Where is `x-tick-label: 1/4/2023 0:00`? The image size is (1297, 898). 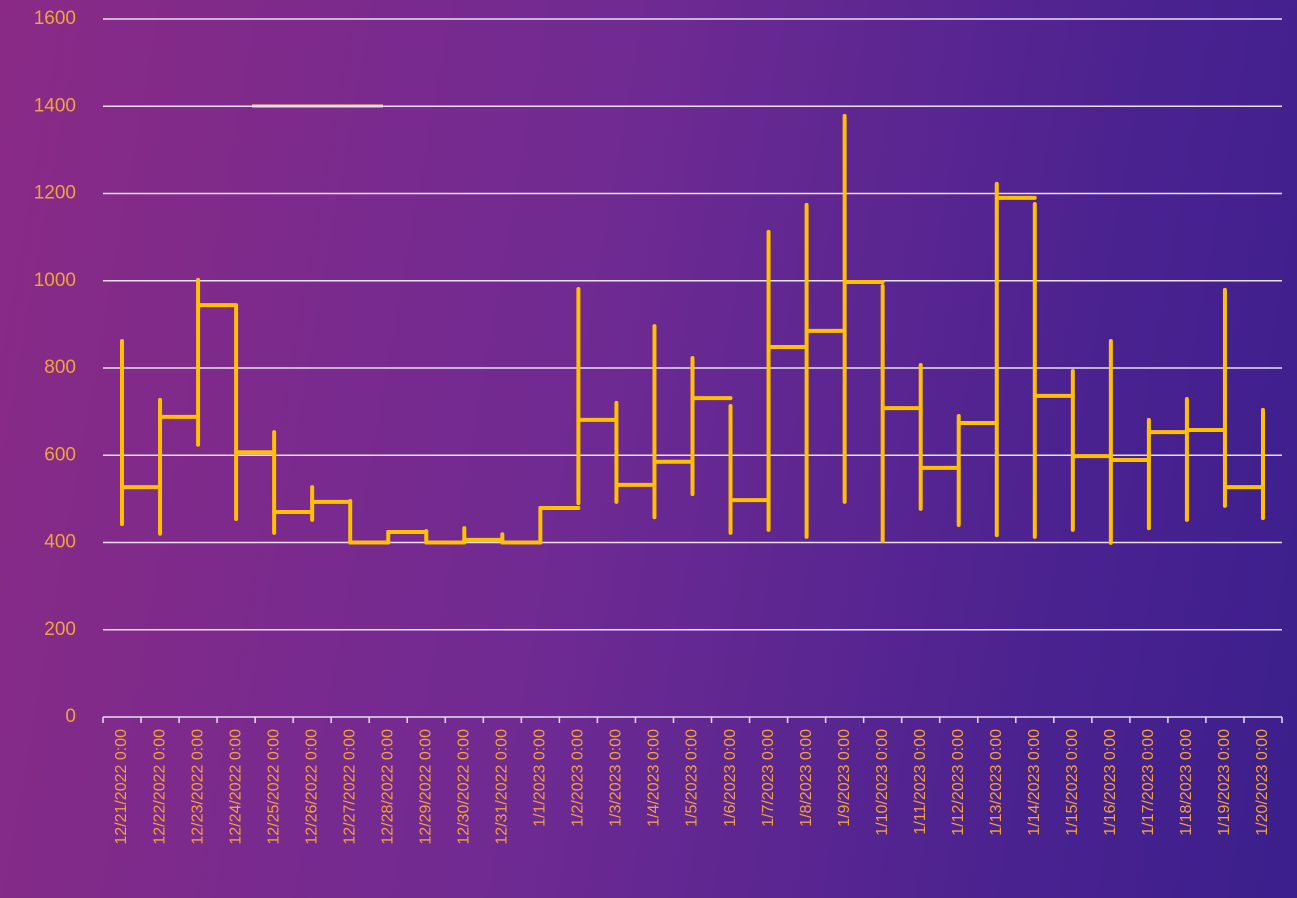
x-tick-label: 1/4/2023 0:00 is located at coordinates (654, 778).